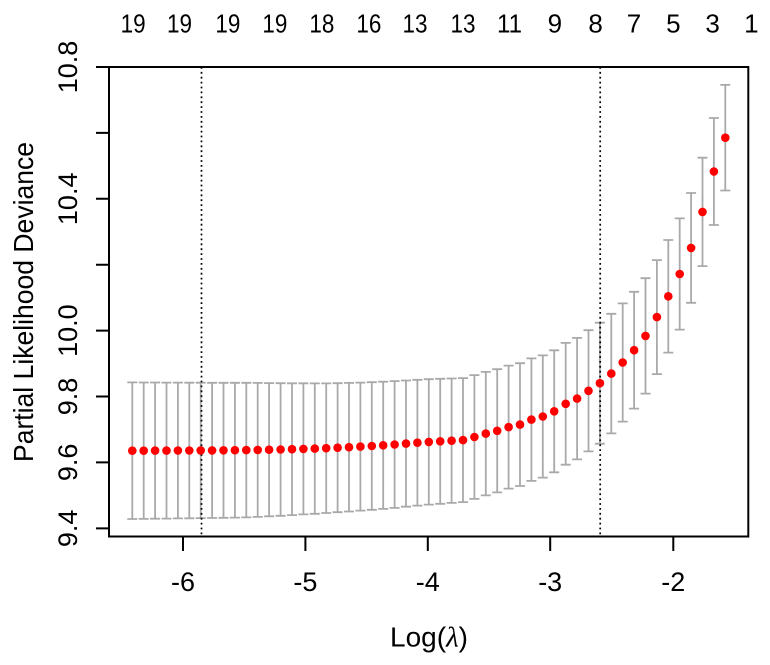 The width and height of the screenshot is (770, 665). Describe the element at coordinates (68, 529) in the screenshot. I see `svg-text: 9.4` at that location.